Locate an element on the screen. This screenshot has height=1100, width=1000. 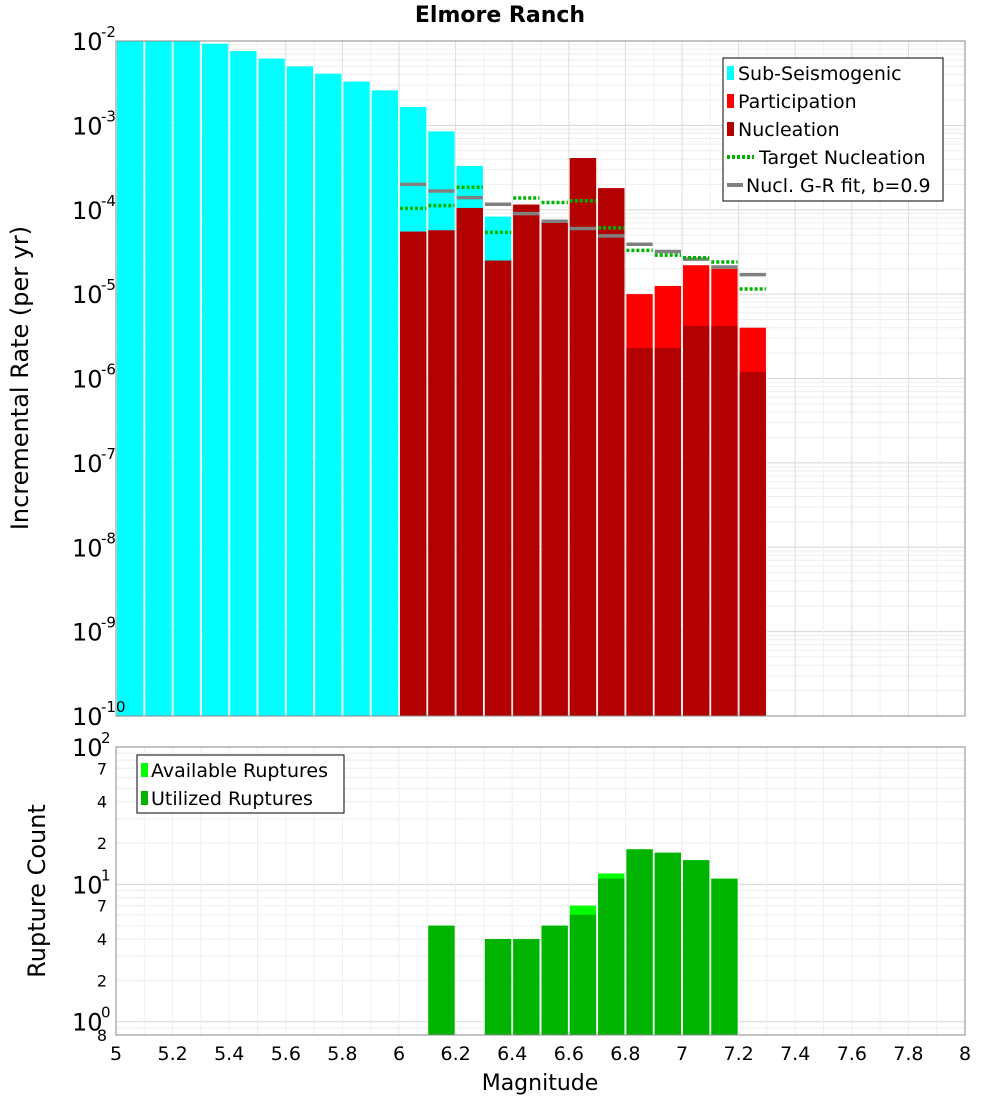
x-tick-label: 6.2 is located at coordinates (455, 1054).